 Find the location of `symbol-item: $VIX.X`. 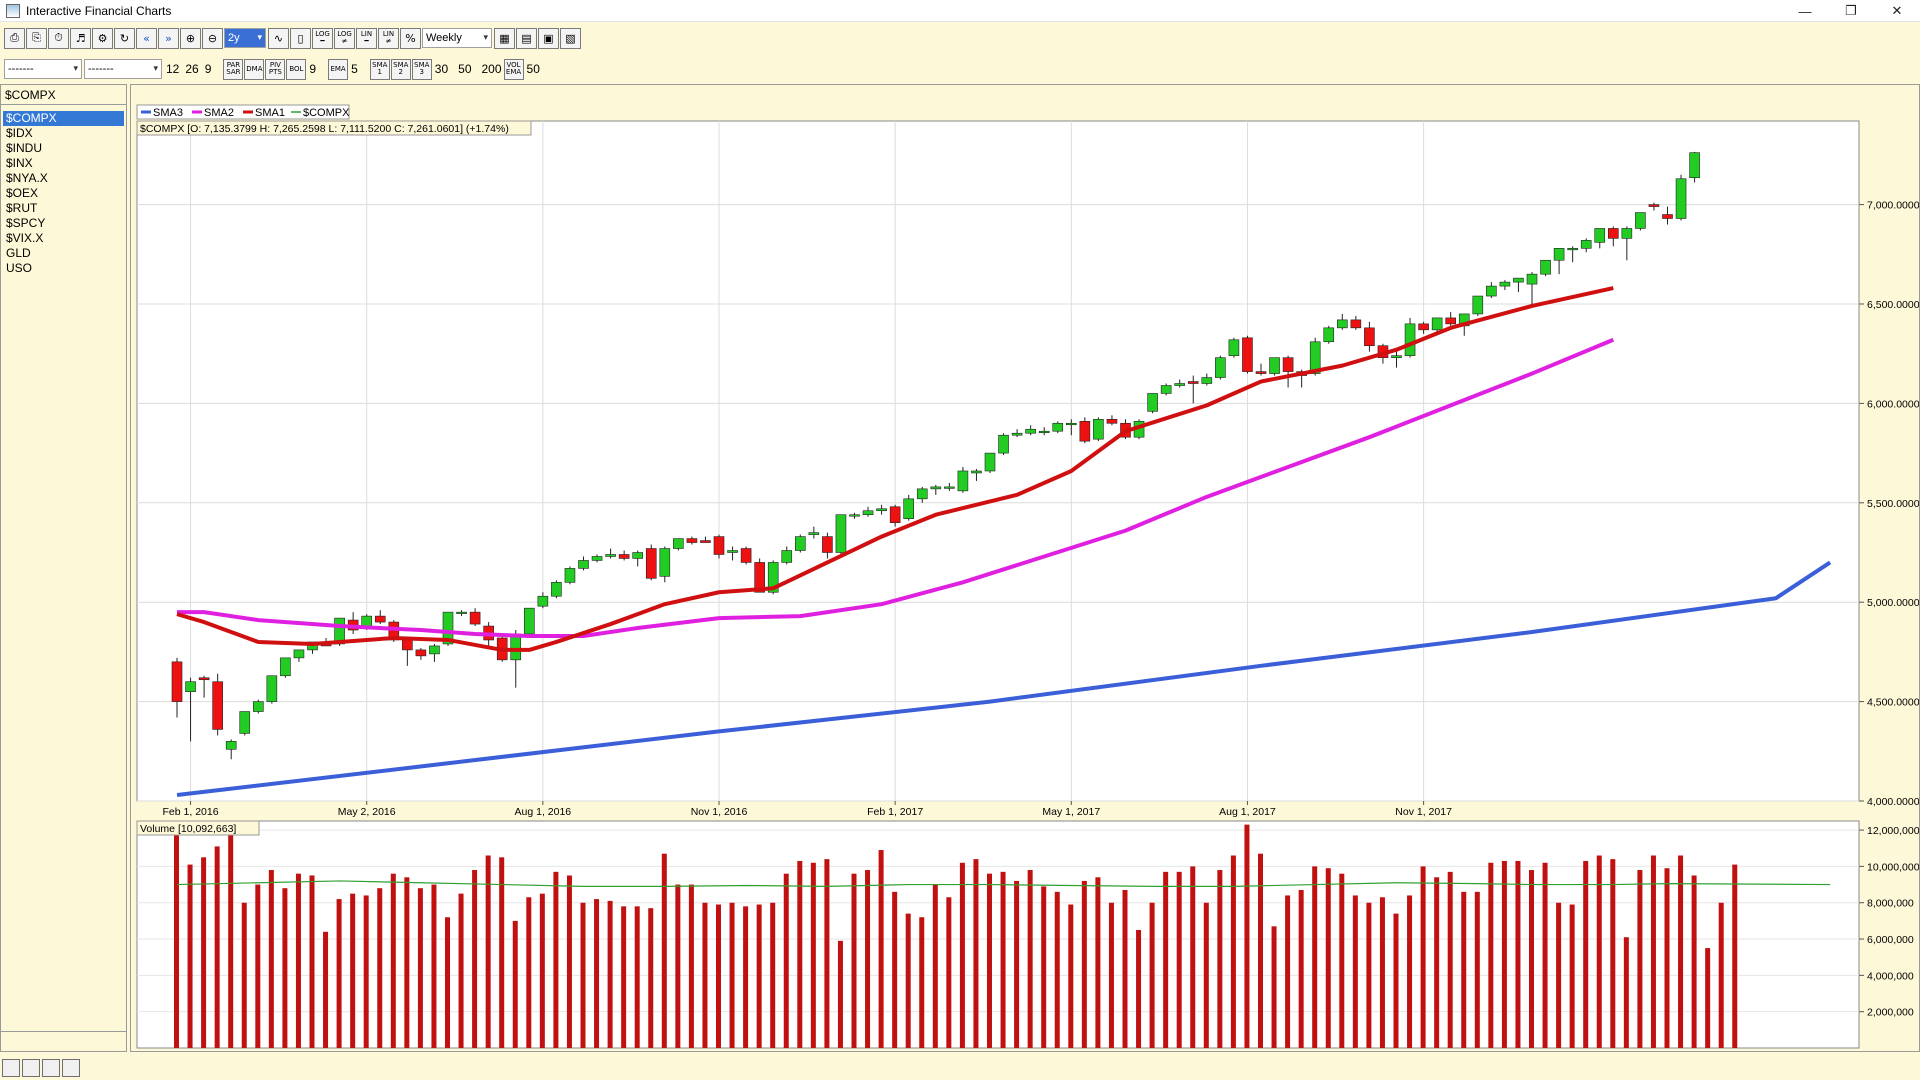

symbol-item: $VIX.X is located at coordinates (25, 238).